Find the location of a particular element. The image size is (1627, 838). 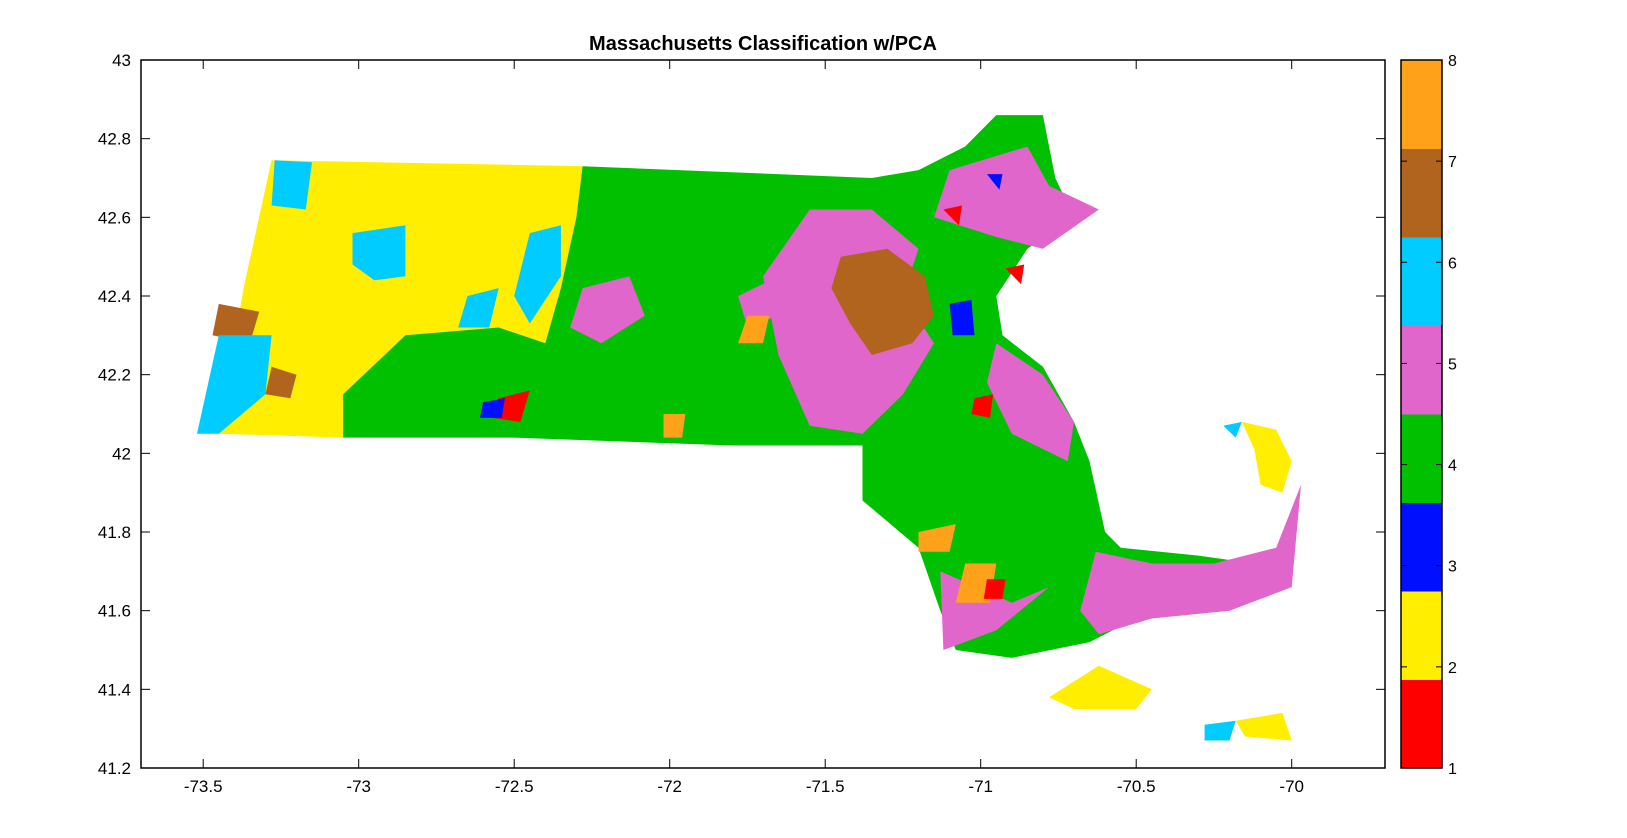

colorbar-frame is located at coordinates (1421, 414).